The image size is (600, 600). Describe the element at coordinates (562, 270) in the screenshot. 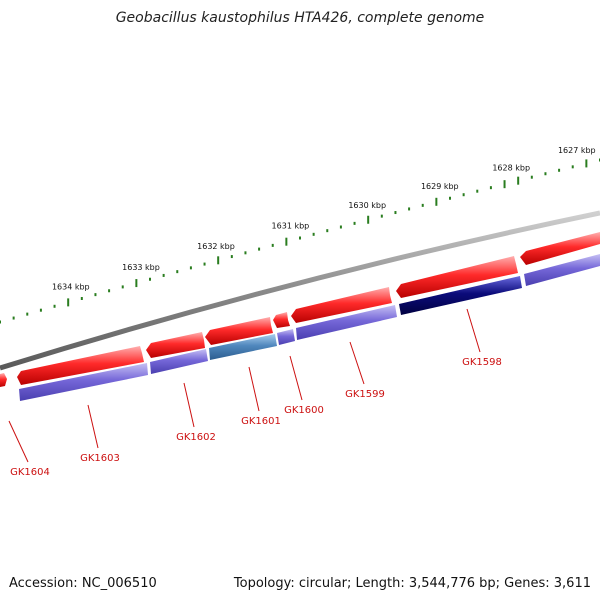

I see `reverse-gene-arrow` at that location.